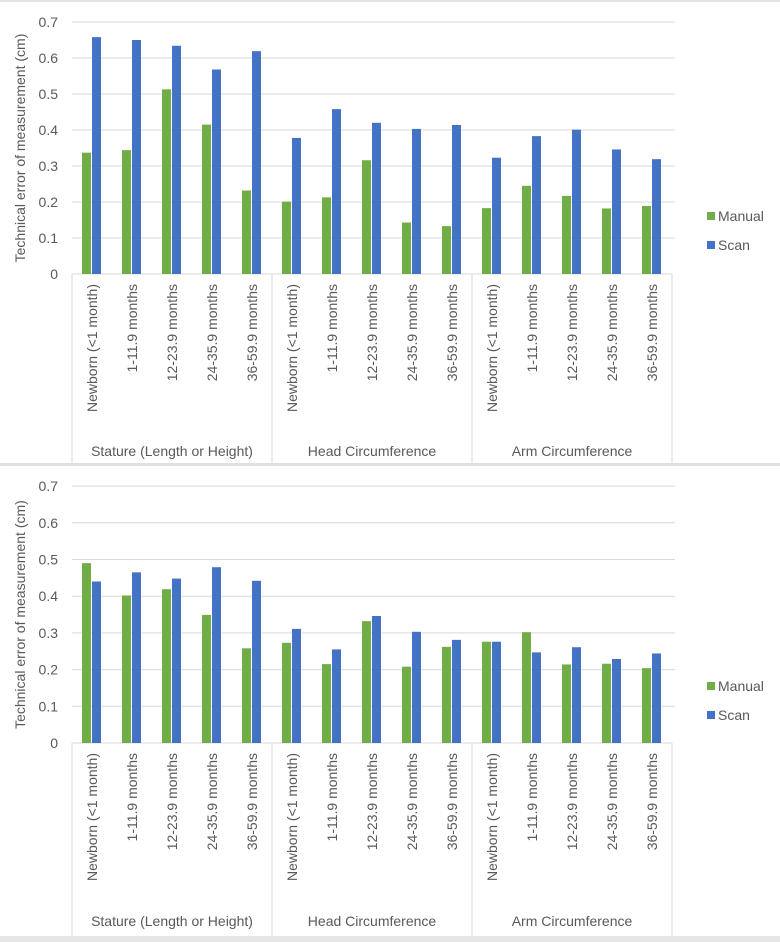 Image resolution: width=780 pixels, height=942 pixels. Describe the element at coordinates (390, 1) in the screenshot. I see `top-border` at that location.